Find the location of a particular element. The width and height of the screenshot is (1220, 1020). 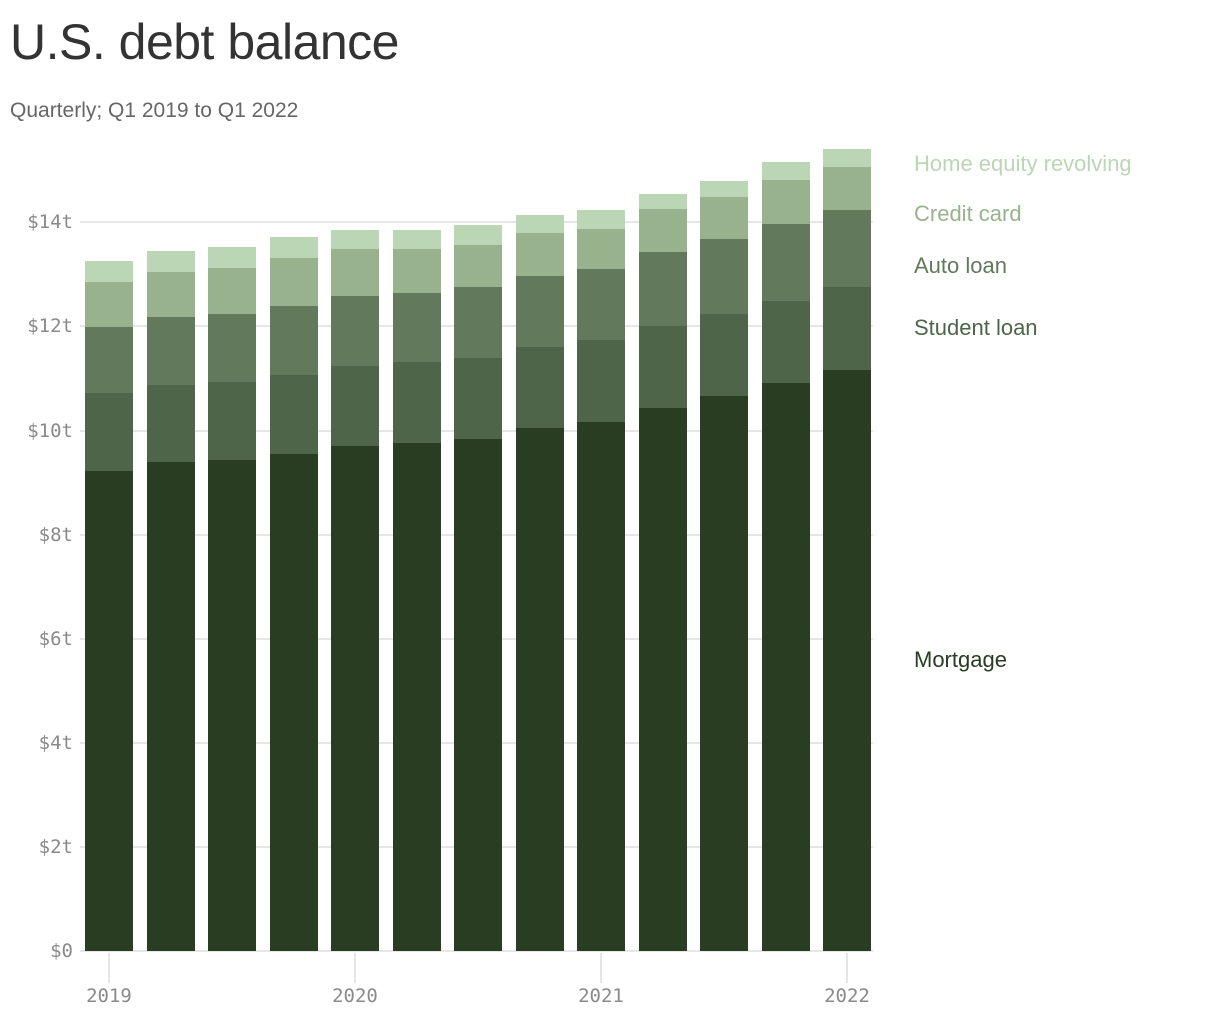

y-tick-label: $6t is located at coordinates (55, 638).